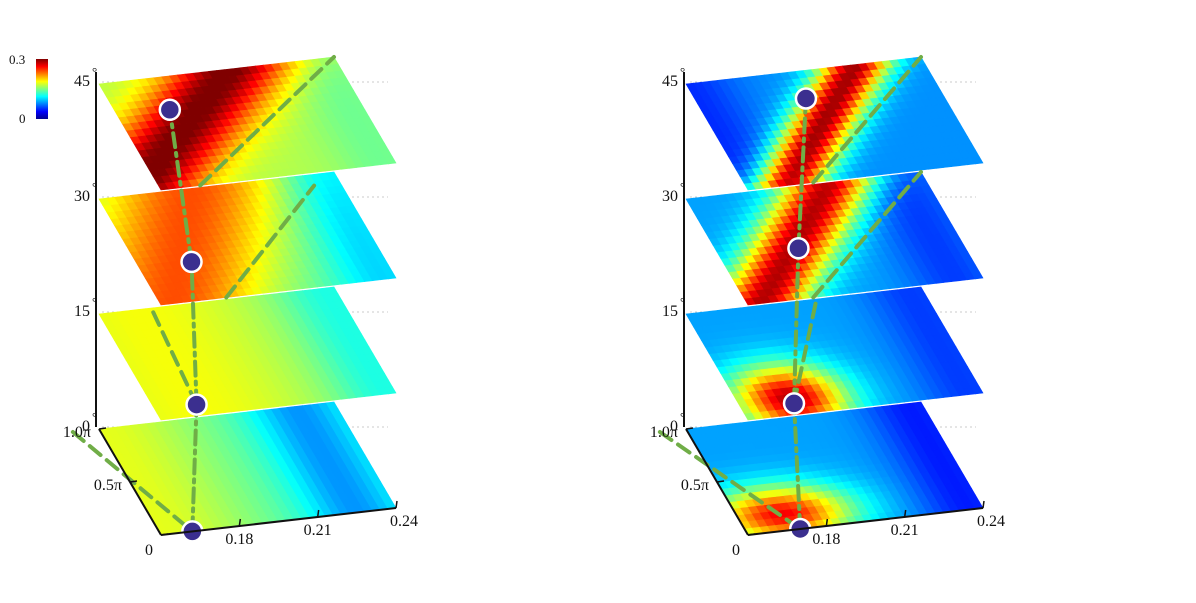  Describe the element at coordinates (42, 89) in the screenshot. I see `colorbar-gradient` at that location.